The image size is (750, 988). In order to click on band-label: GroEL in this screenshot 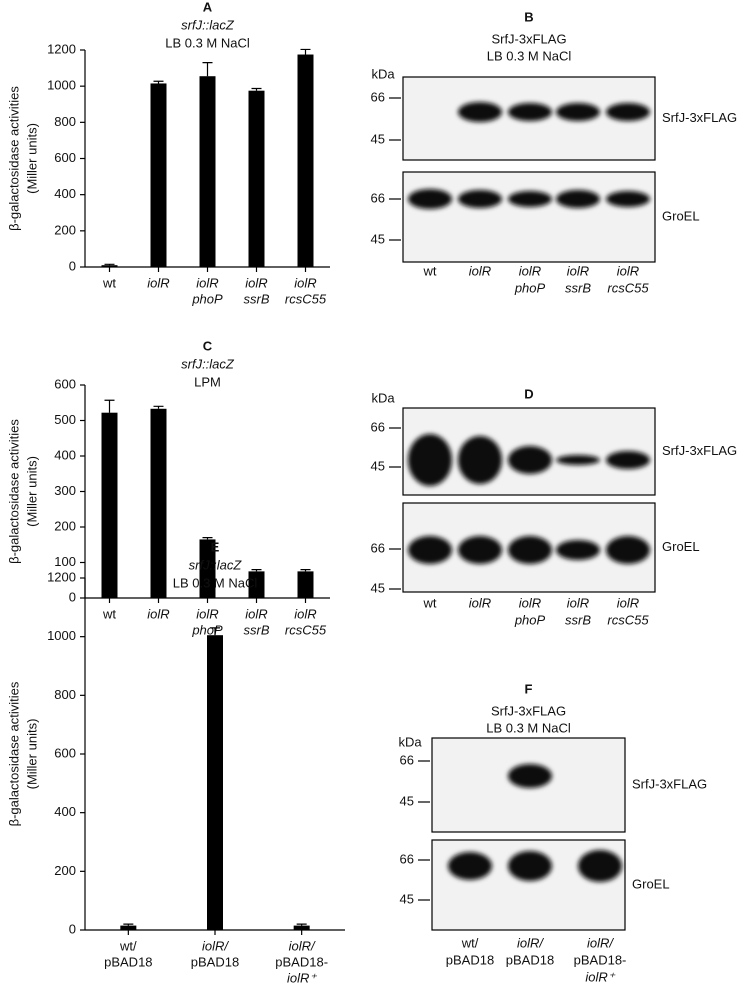, I will do `click(681, 215)`.